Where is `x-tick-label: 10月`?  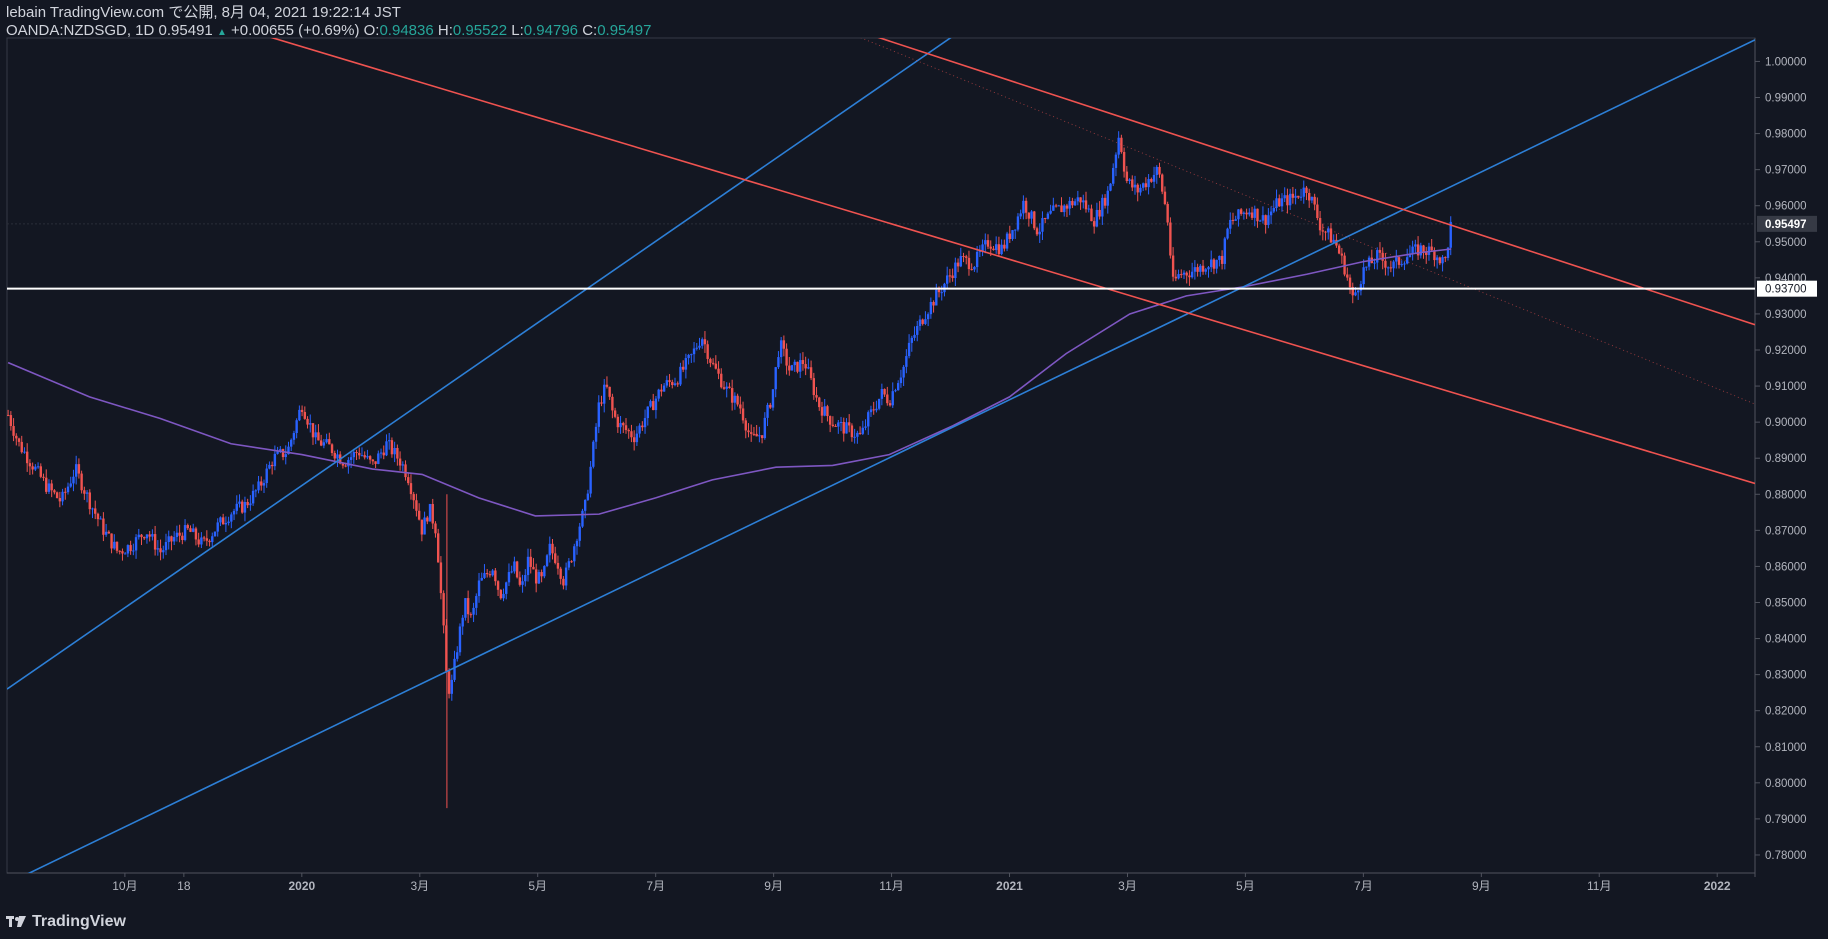
x-tick-label: 10月 is located at coordinates (124, 886).